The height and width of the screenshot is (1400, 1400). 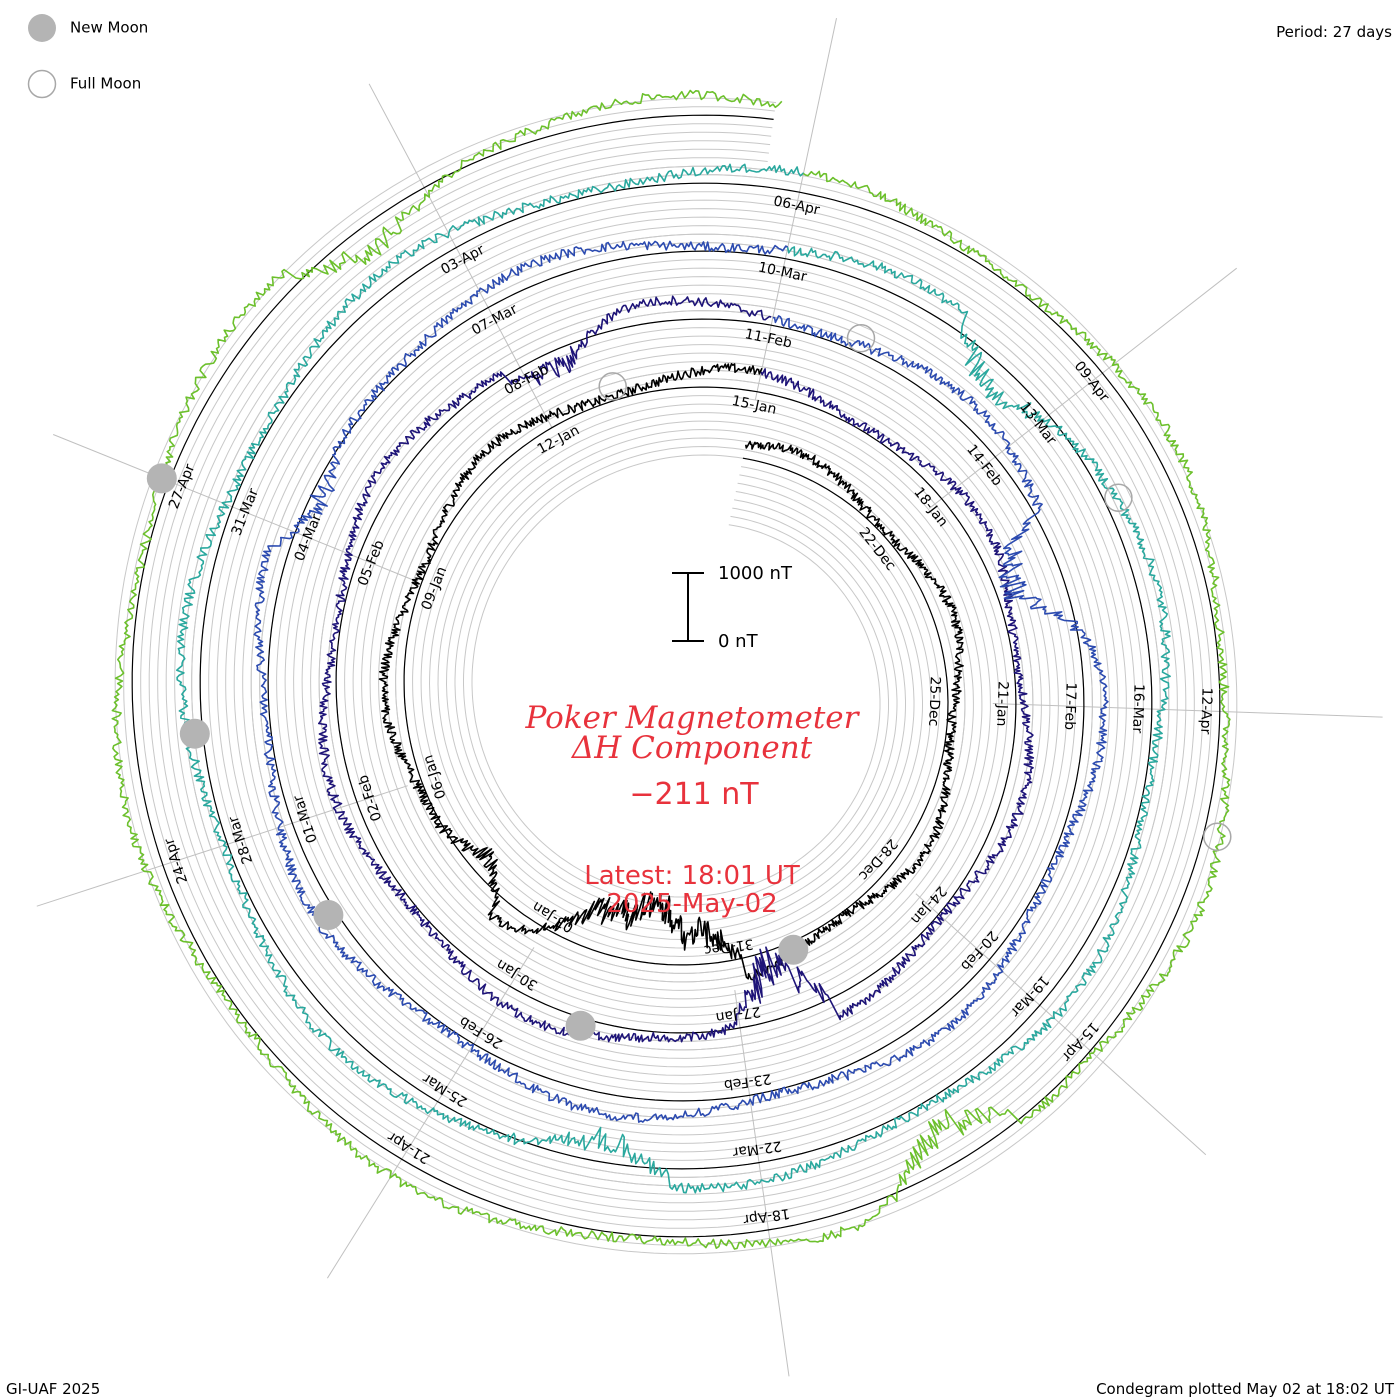 What do you see at coordinates (756, 1148) in the screenshot?
I see `date-label: 22-Mar` at bounding box center [756, 1148].